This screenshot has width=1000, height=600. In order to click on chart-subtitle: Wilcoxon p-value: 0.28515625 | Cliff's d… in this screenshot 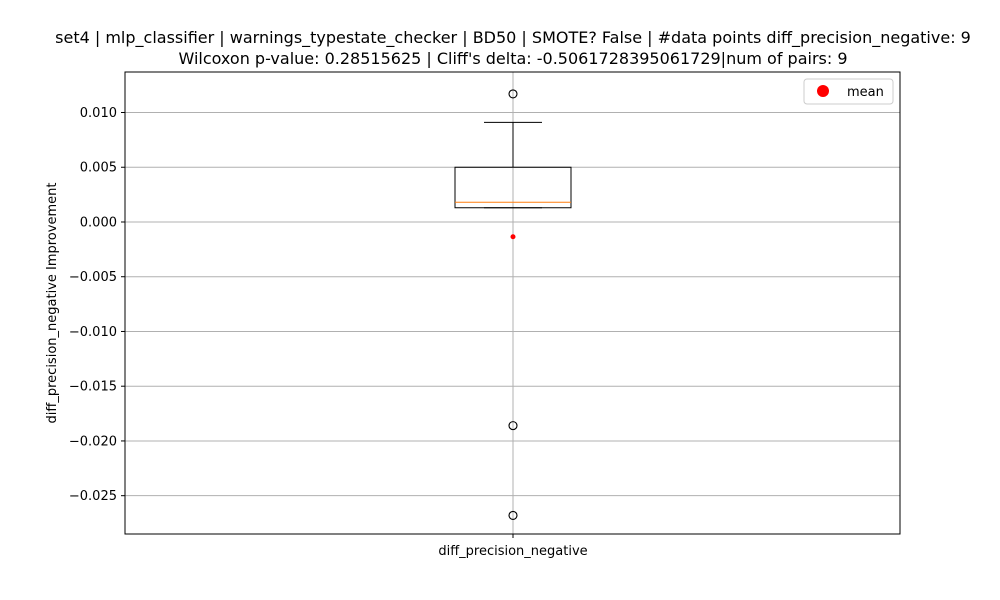, I will do `click(512, 58)`.